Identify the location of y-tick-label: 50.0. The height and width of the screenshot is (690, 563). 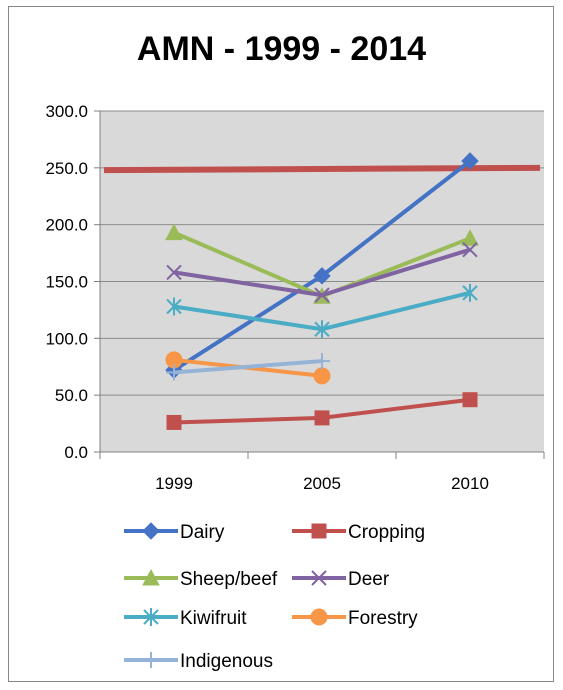
(71, 395).